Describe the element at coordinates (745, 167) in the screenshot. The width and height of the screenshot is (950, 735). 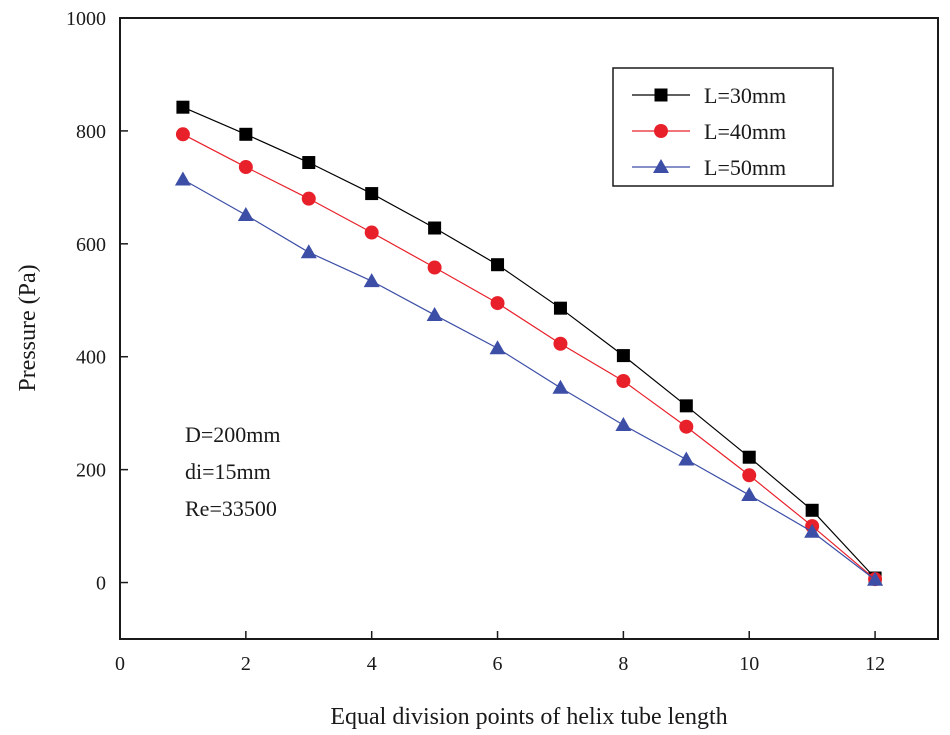
I see `legend-label-3: L=50mm` at that location.